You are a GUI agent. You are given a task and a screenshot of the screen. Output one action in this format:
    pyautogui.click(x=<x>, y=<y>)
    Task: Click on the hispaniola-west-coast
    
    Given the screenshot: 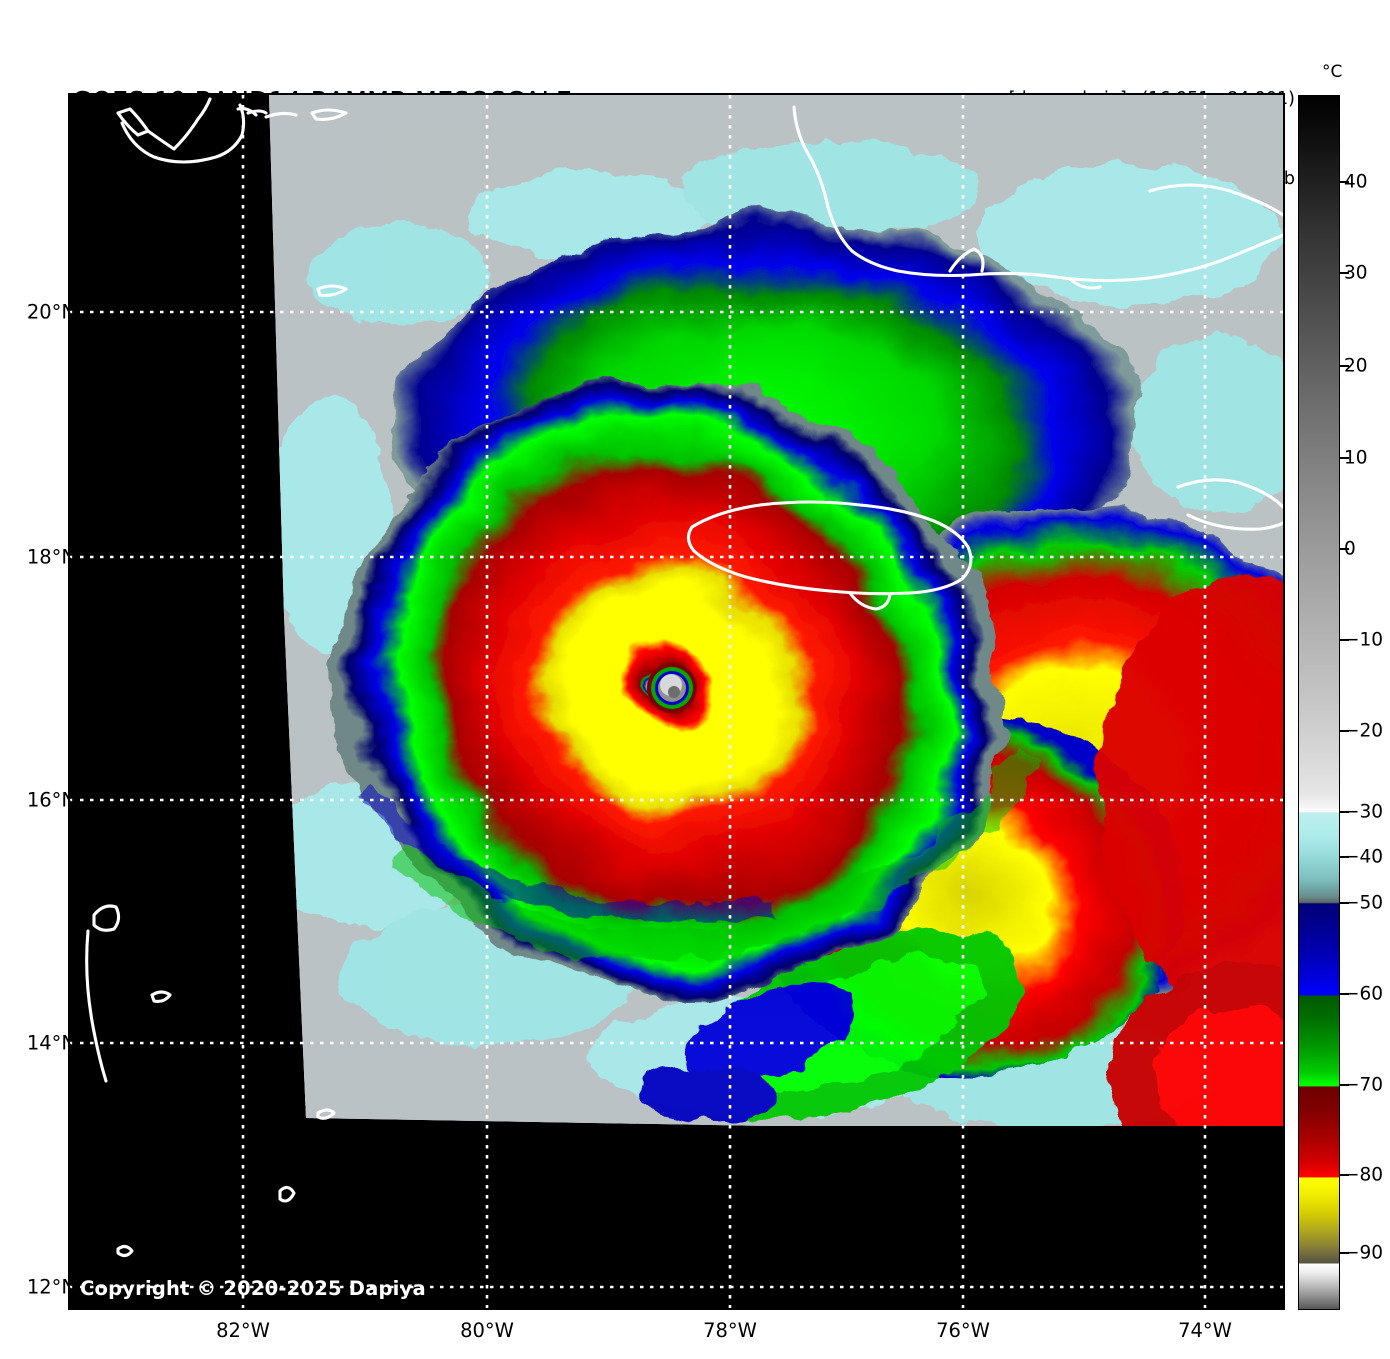 What is the action you would take?
    pyautogui.click(x=1229, y=493)
    